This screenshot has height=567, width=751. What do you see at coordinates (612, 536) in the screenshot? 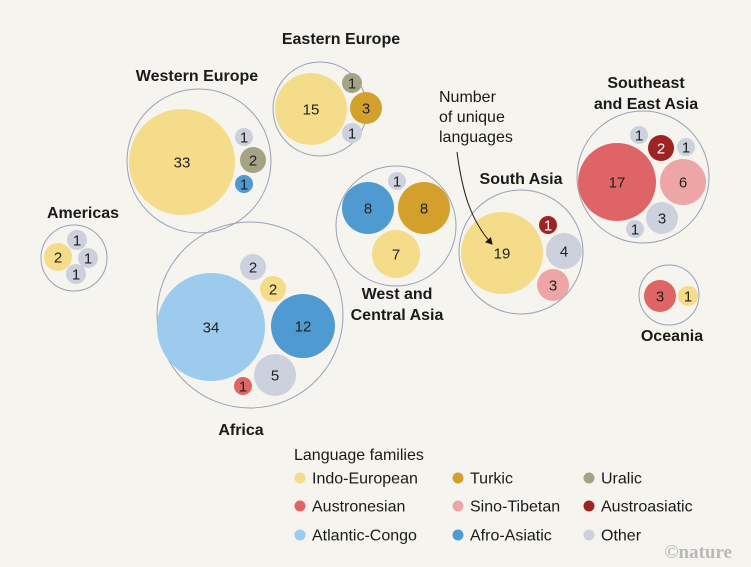
I see `legend-item-other: Other` at bounding box center [612, 536].